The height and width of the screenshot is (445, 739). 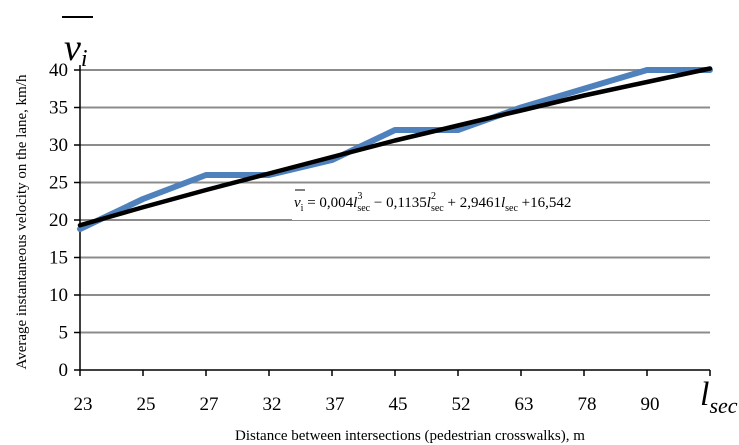 I want to click on x-symbol-letter: l, so click(x=704, y=394).